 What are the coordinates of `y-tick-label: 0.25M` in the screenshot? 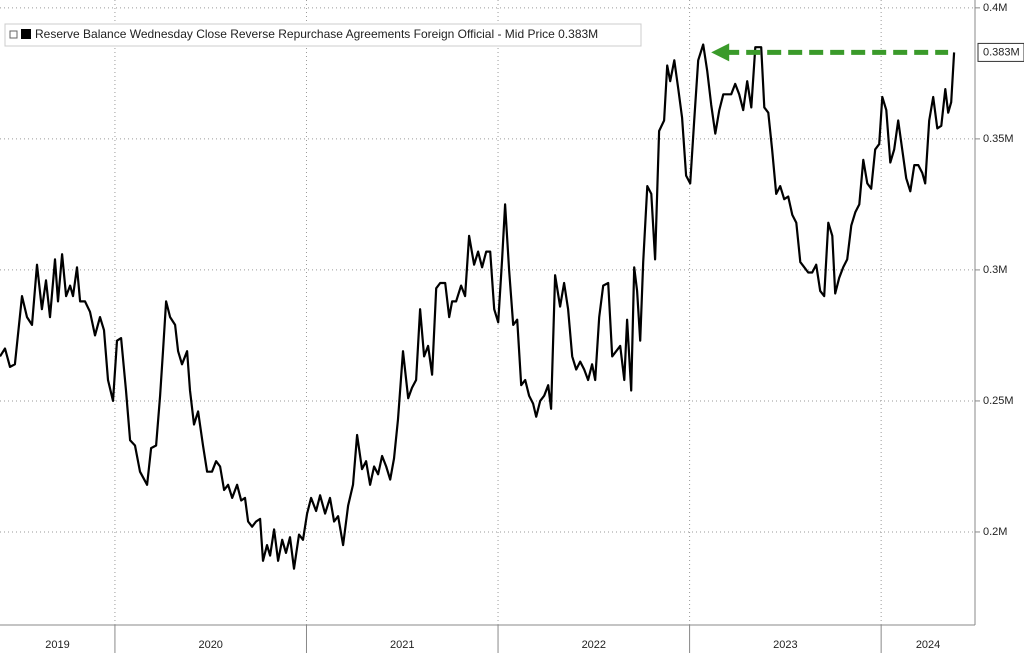 It's located at (998, 401).